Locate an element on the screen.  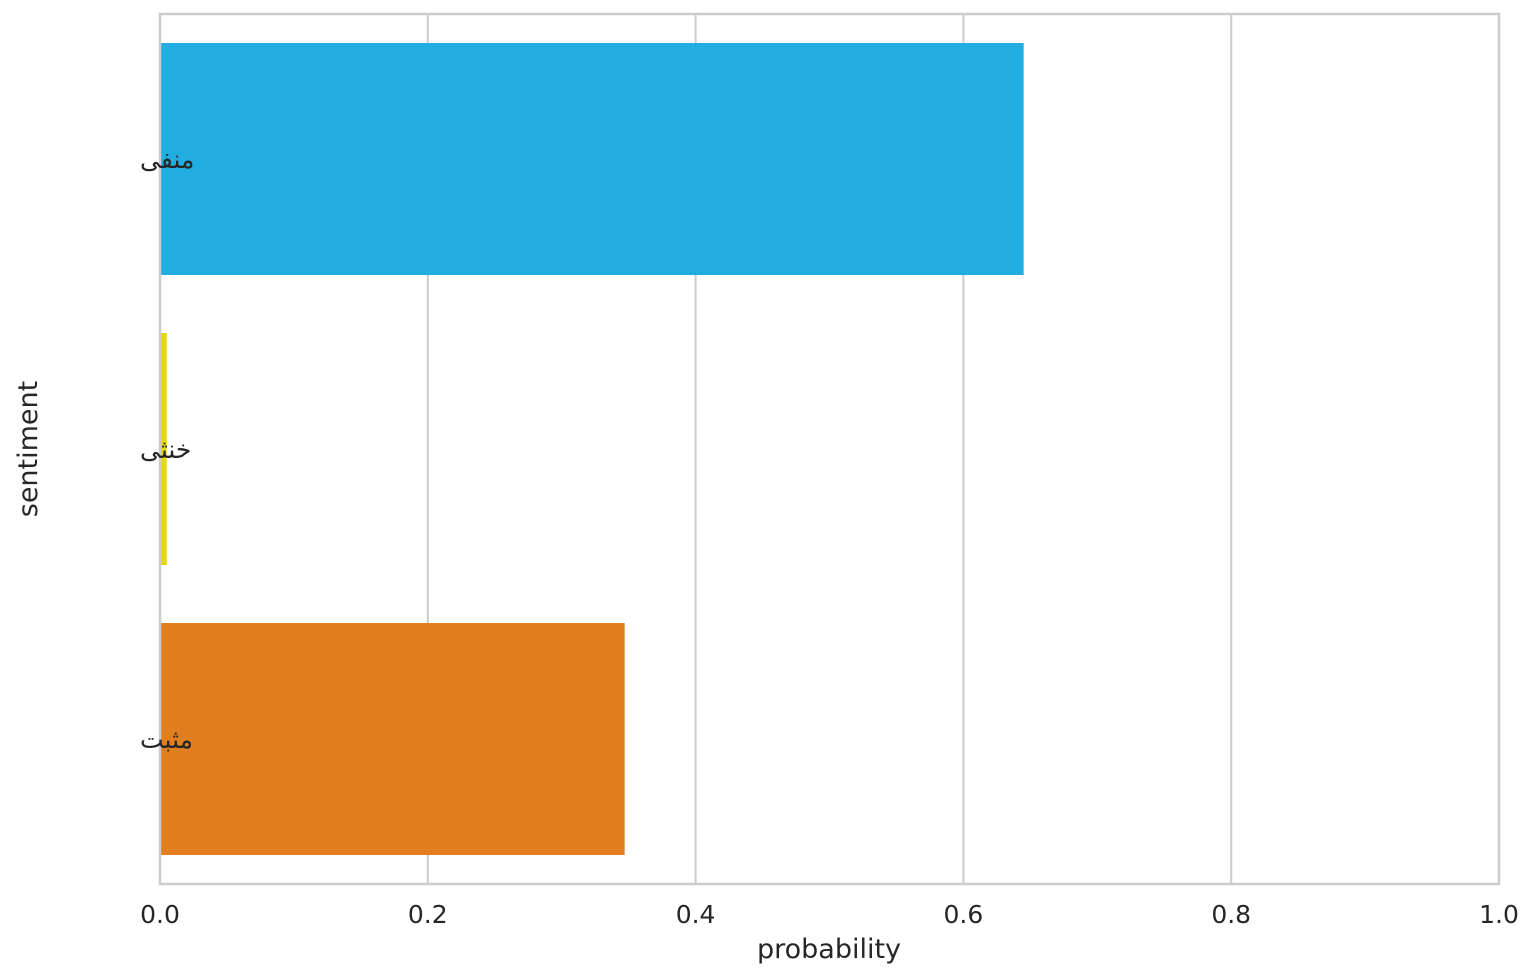
category-labels: منفی خنثی مثبت is located at coordinates (167, 449).